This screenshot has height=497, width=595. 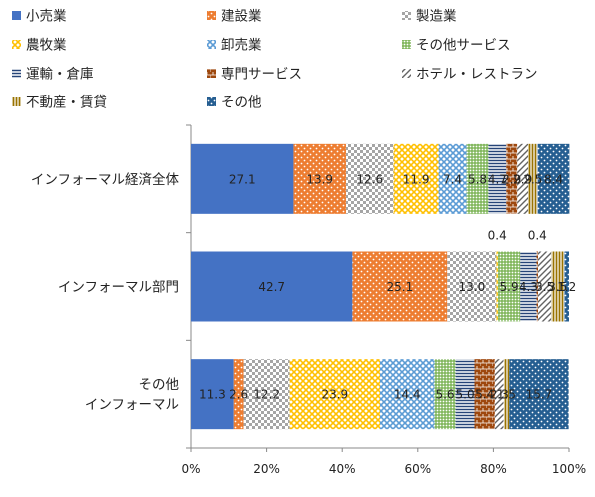 What do you see at coordinates (234, 17) in the screenshot?
I see `legend-item: 建設業` at bounding box center [234, 17].